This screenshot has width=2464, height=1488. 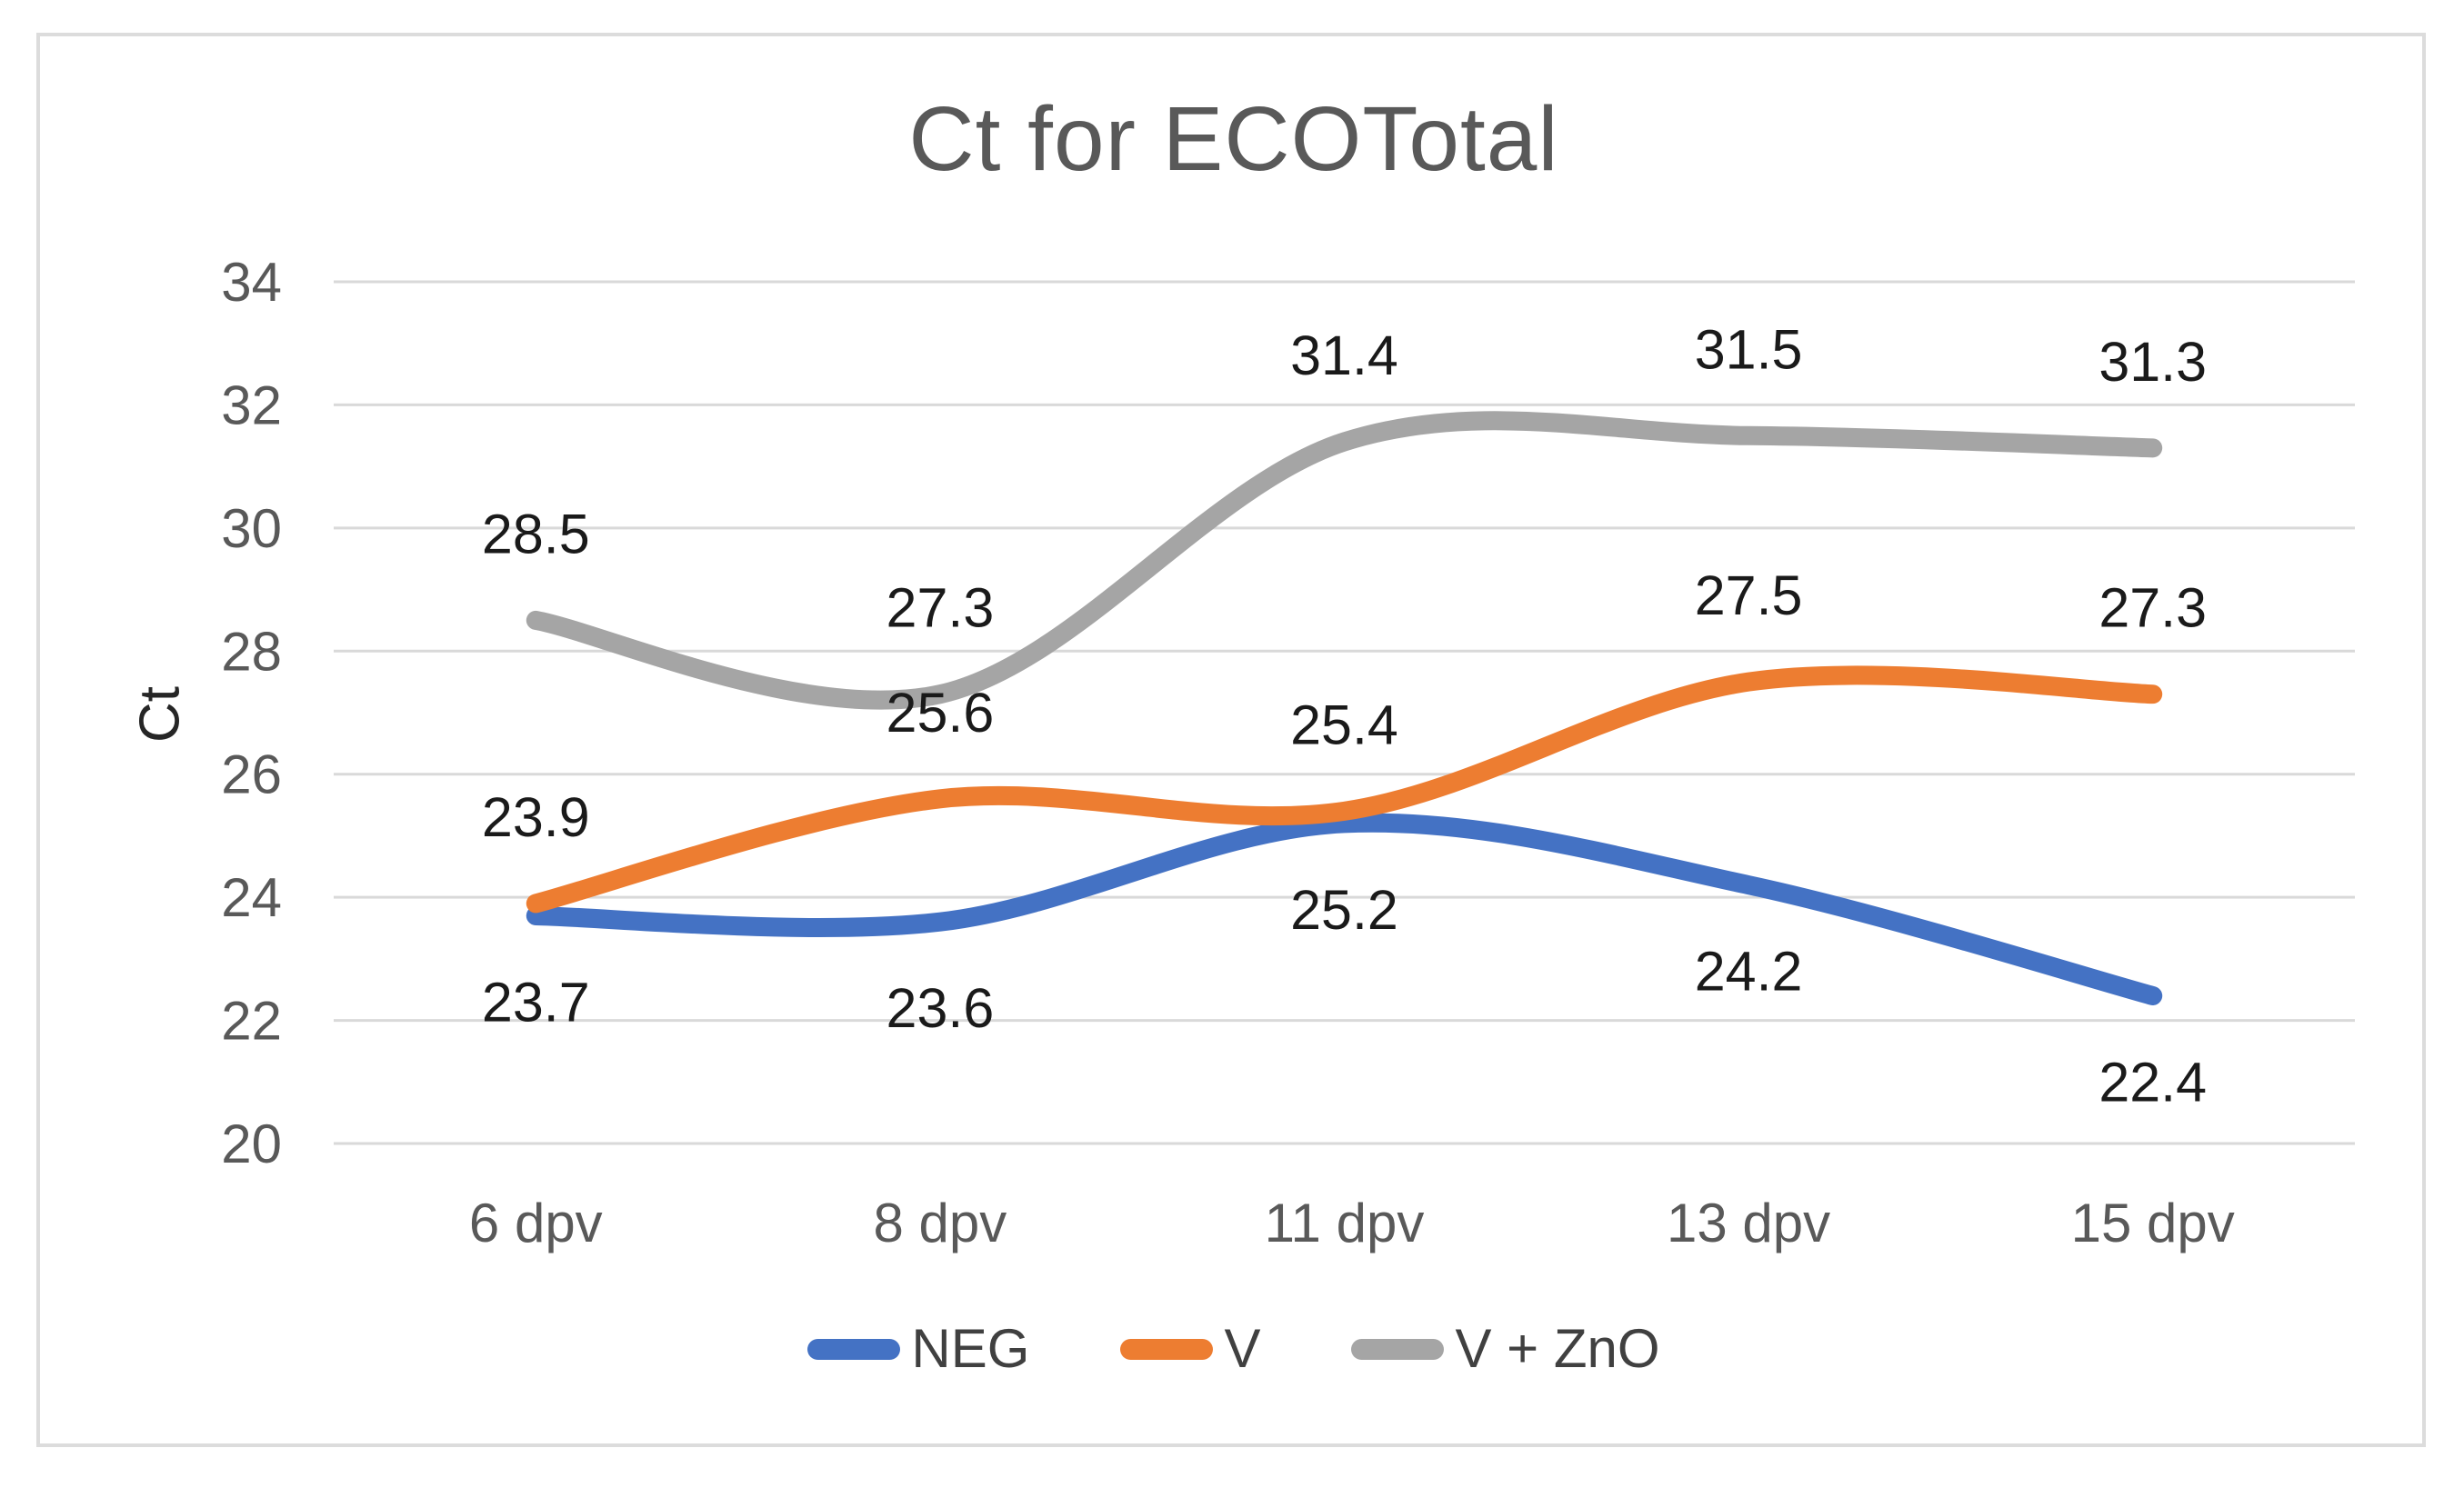 What do you see at coordinates (1558, 1348) in the screenshot?
I see `legend-label-v-zno: V + ZnO` at bounding box center [1558, 1348].